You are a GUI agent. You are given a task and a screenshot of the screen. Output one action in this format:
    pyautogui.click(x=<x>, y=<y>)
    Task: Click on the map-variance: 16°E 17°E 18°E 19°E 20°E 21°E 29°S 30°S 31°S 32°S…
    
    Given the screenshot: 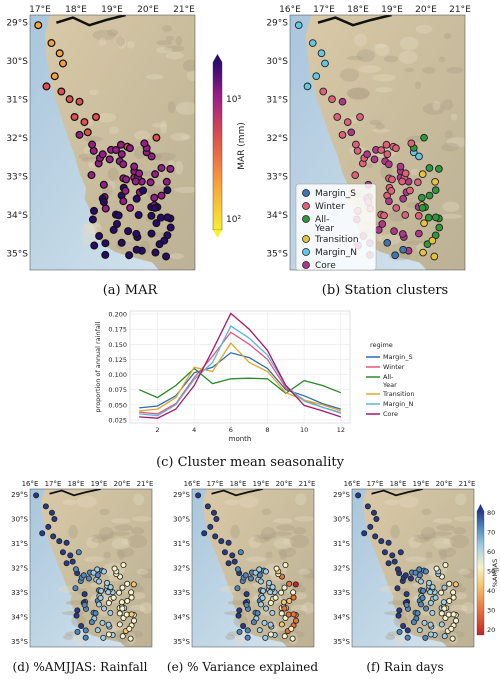 What is the action you would take?
    pyautogui.click(x=244, y=564)
    